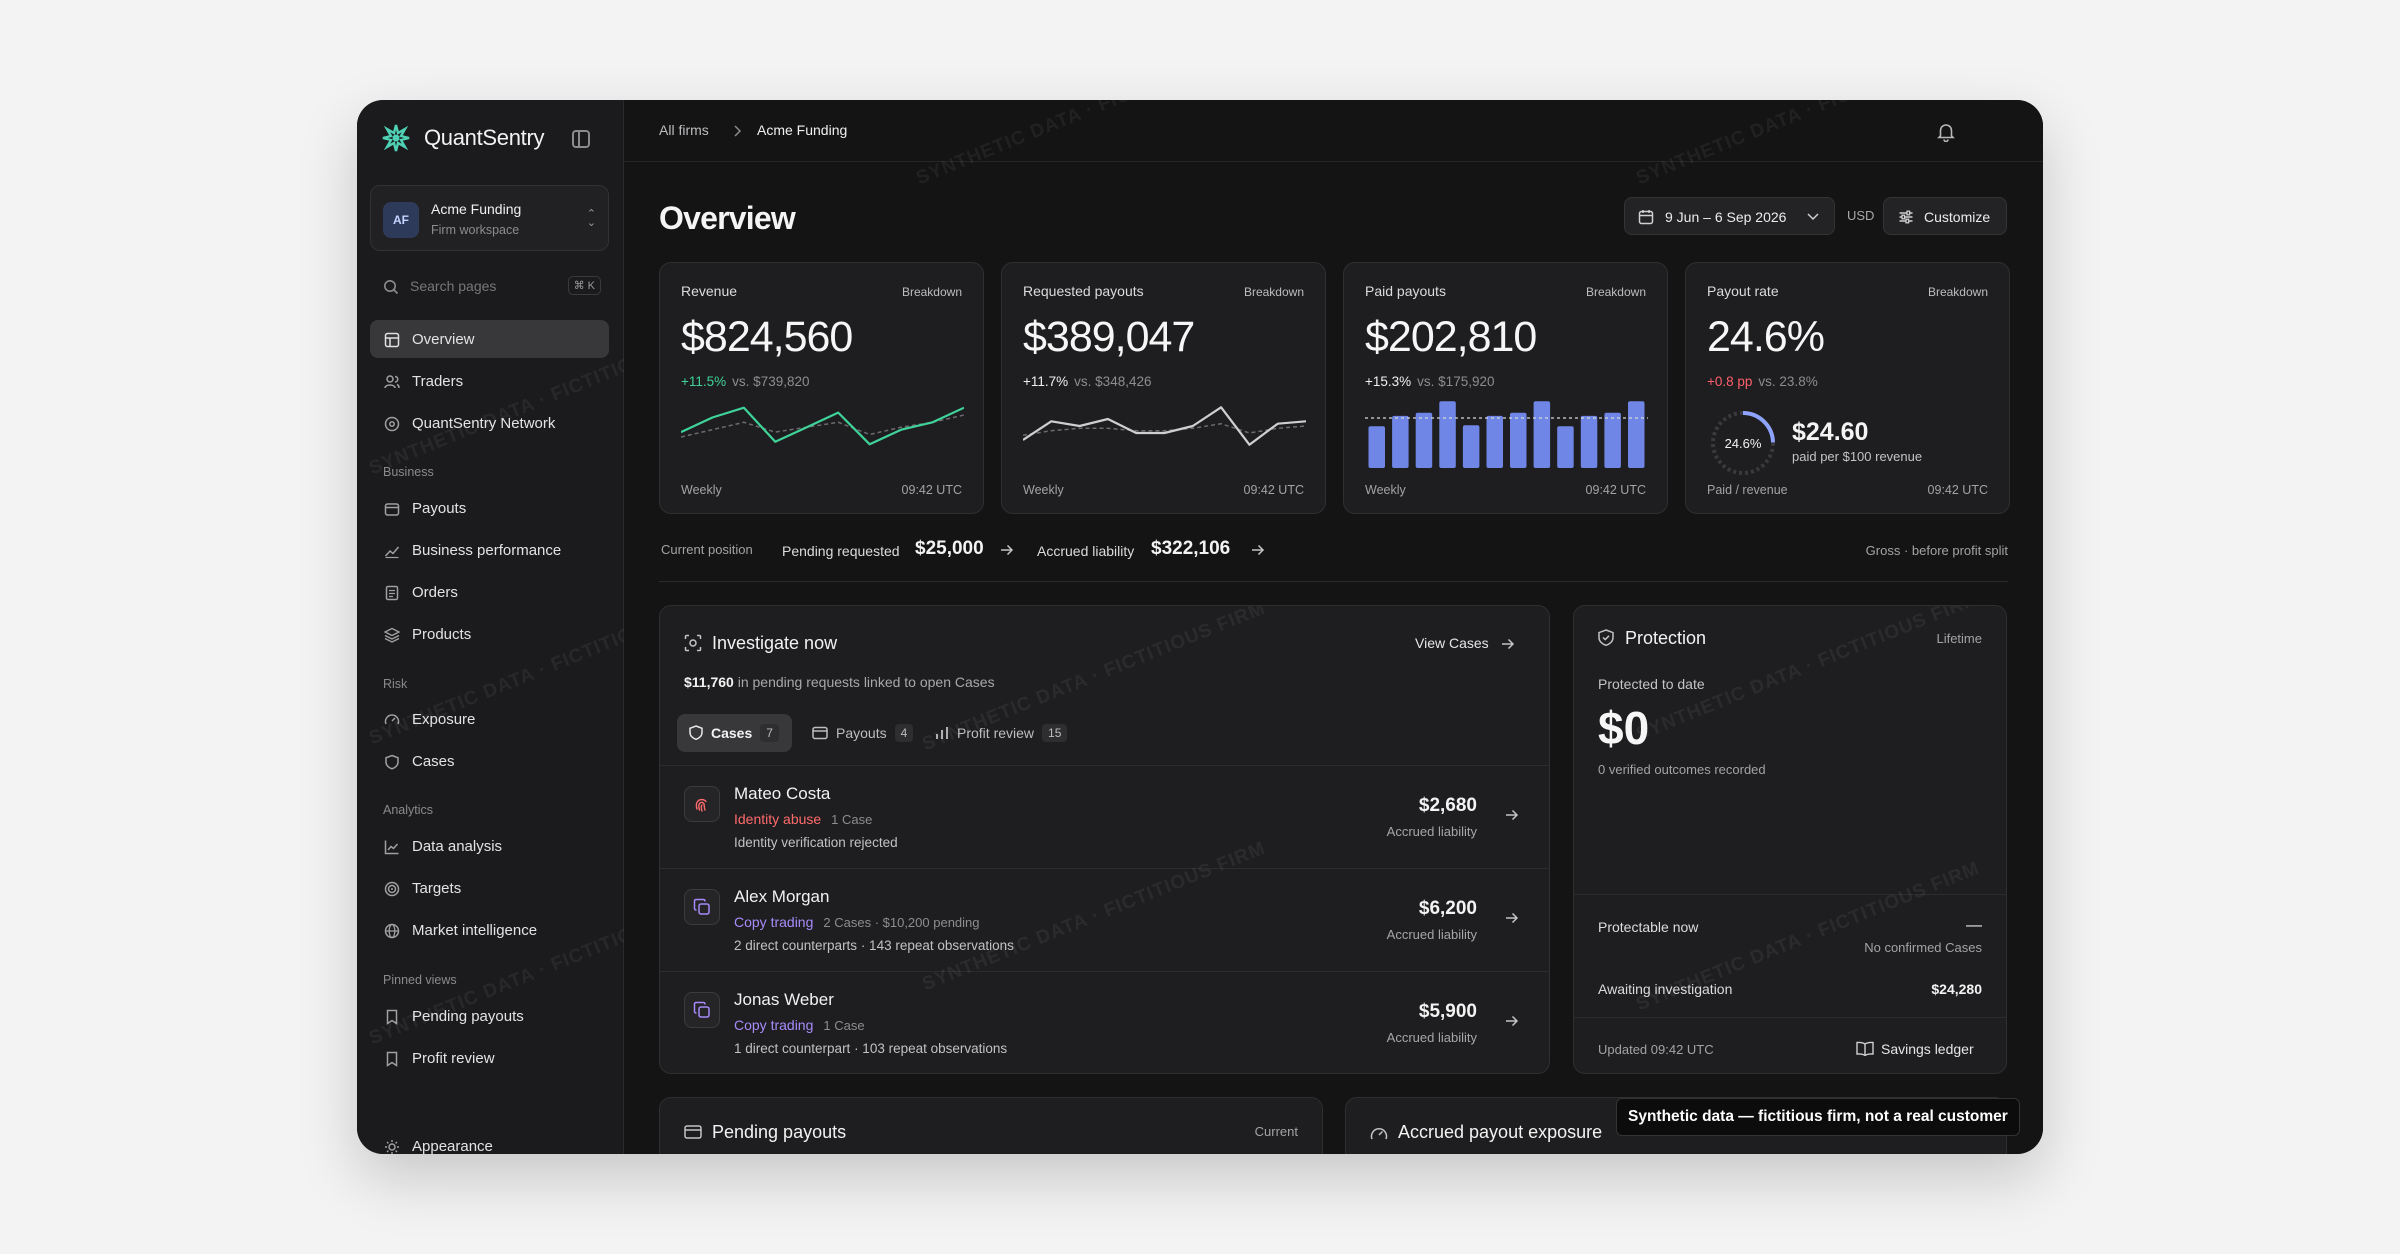  Describe the element at coordinates (489, 286) in the screenshot. I see `search-pages: Search pages ⌘ K` at that location.